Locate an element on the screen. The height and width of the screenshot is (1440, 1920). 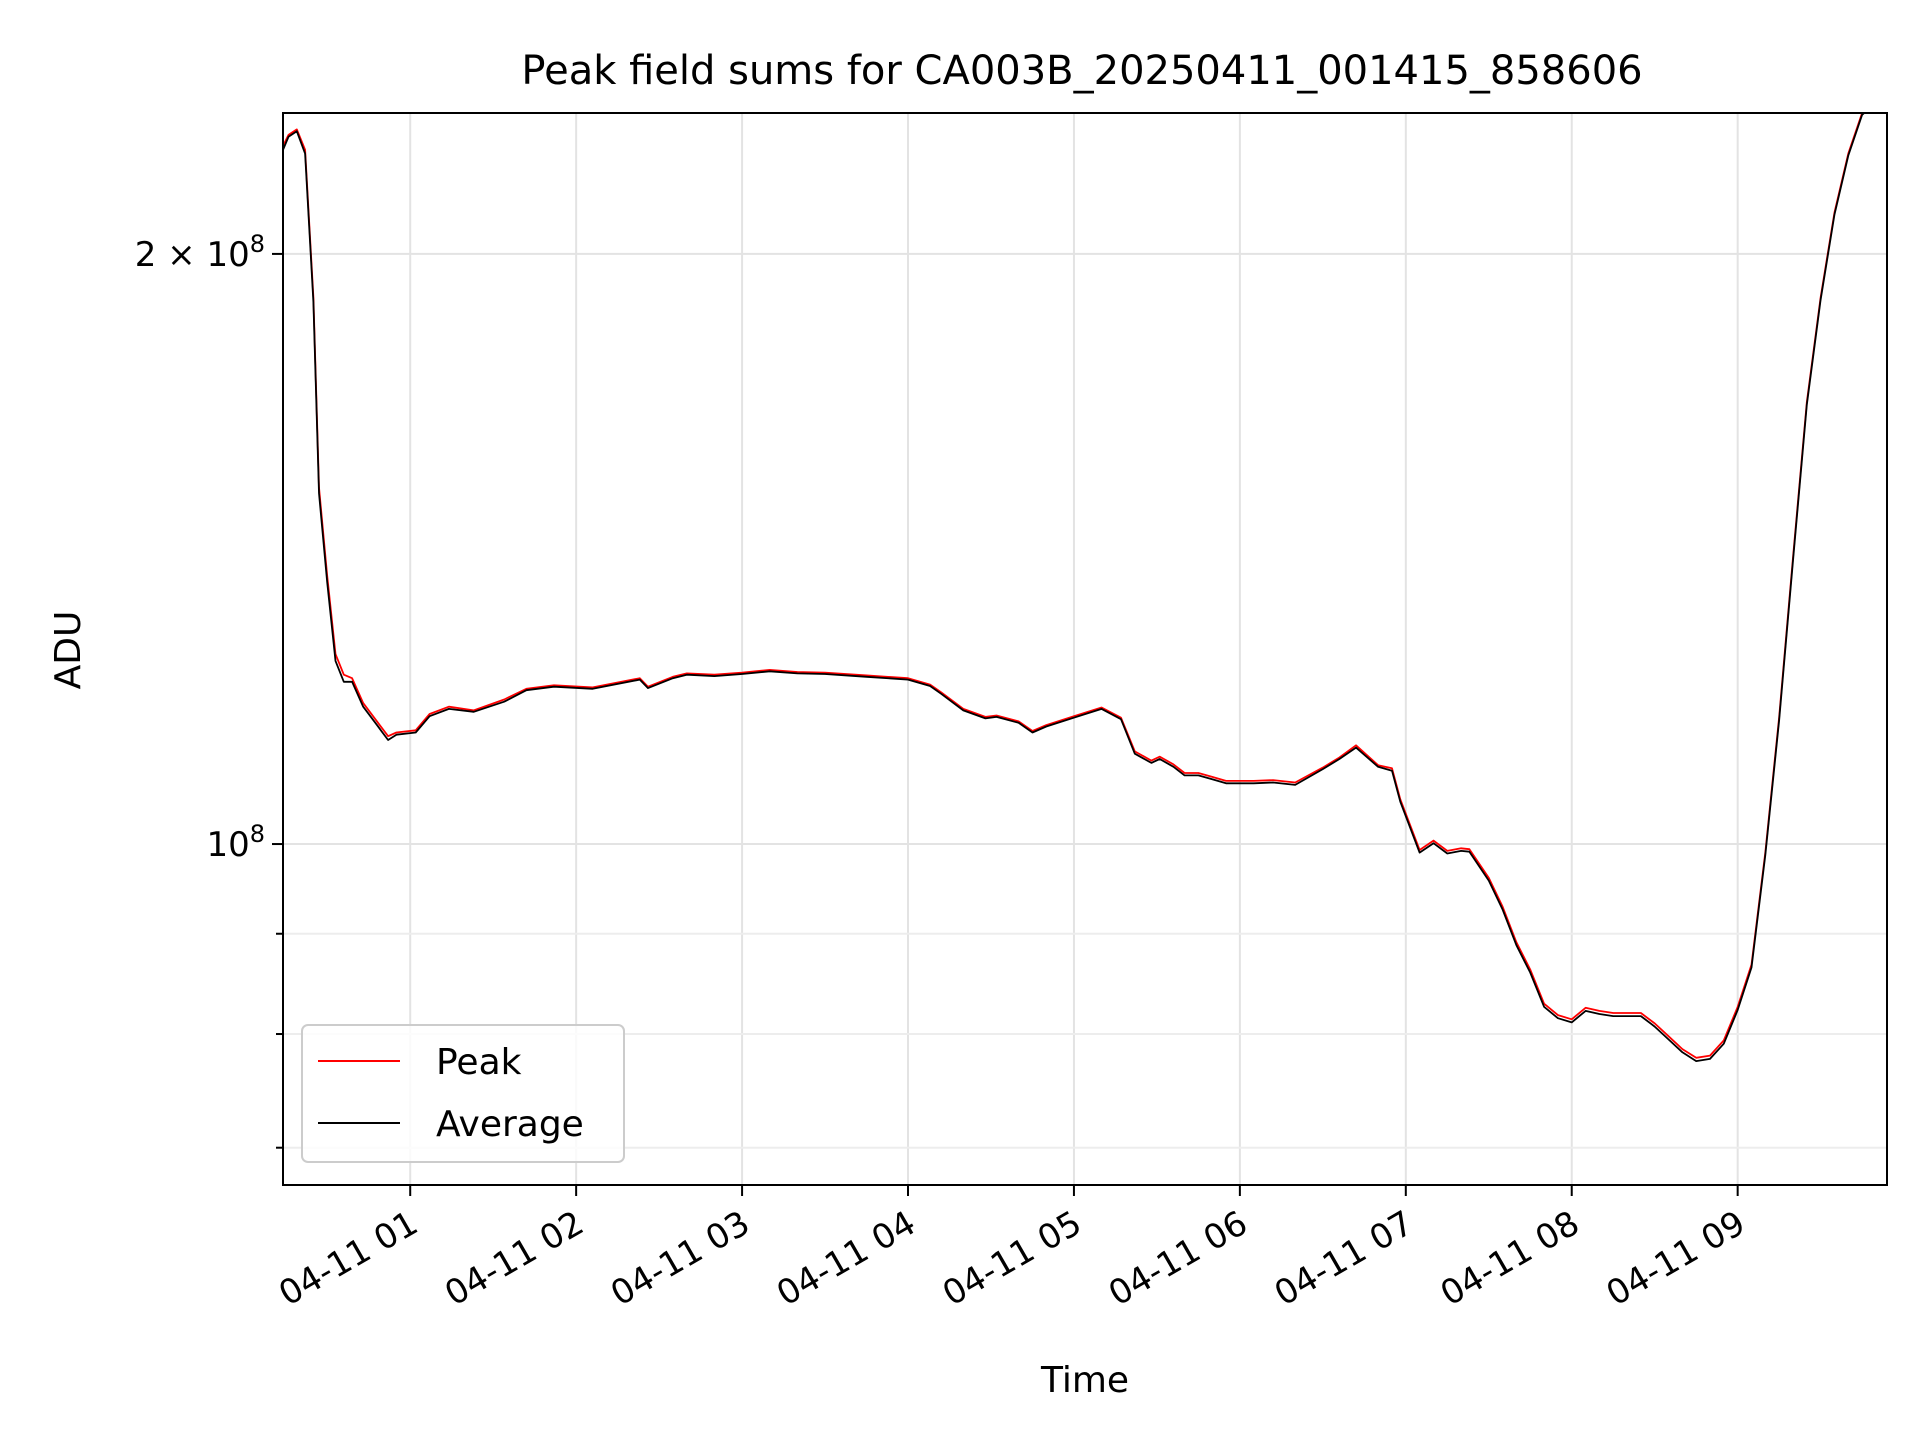
legend-box is located at coordinates (463, 1093).